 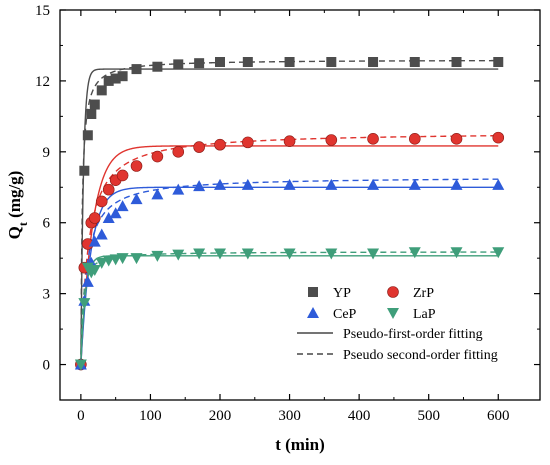 What do you see at coordinates (47, 295) in the screenshot?
I see `y-tick-label: 3` at bounding box center [47, 295].